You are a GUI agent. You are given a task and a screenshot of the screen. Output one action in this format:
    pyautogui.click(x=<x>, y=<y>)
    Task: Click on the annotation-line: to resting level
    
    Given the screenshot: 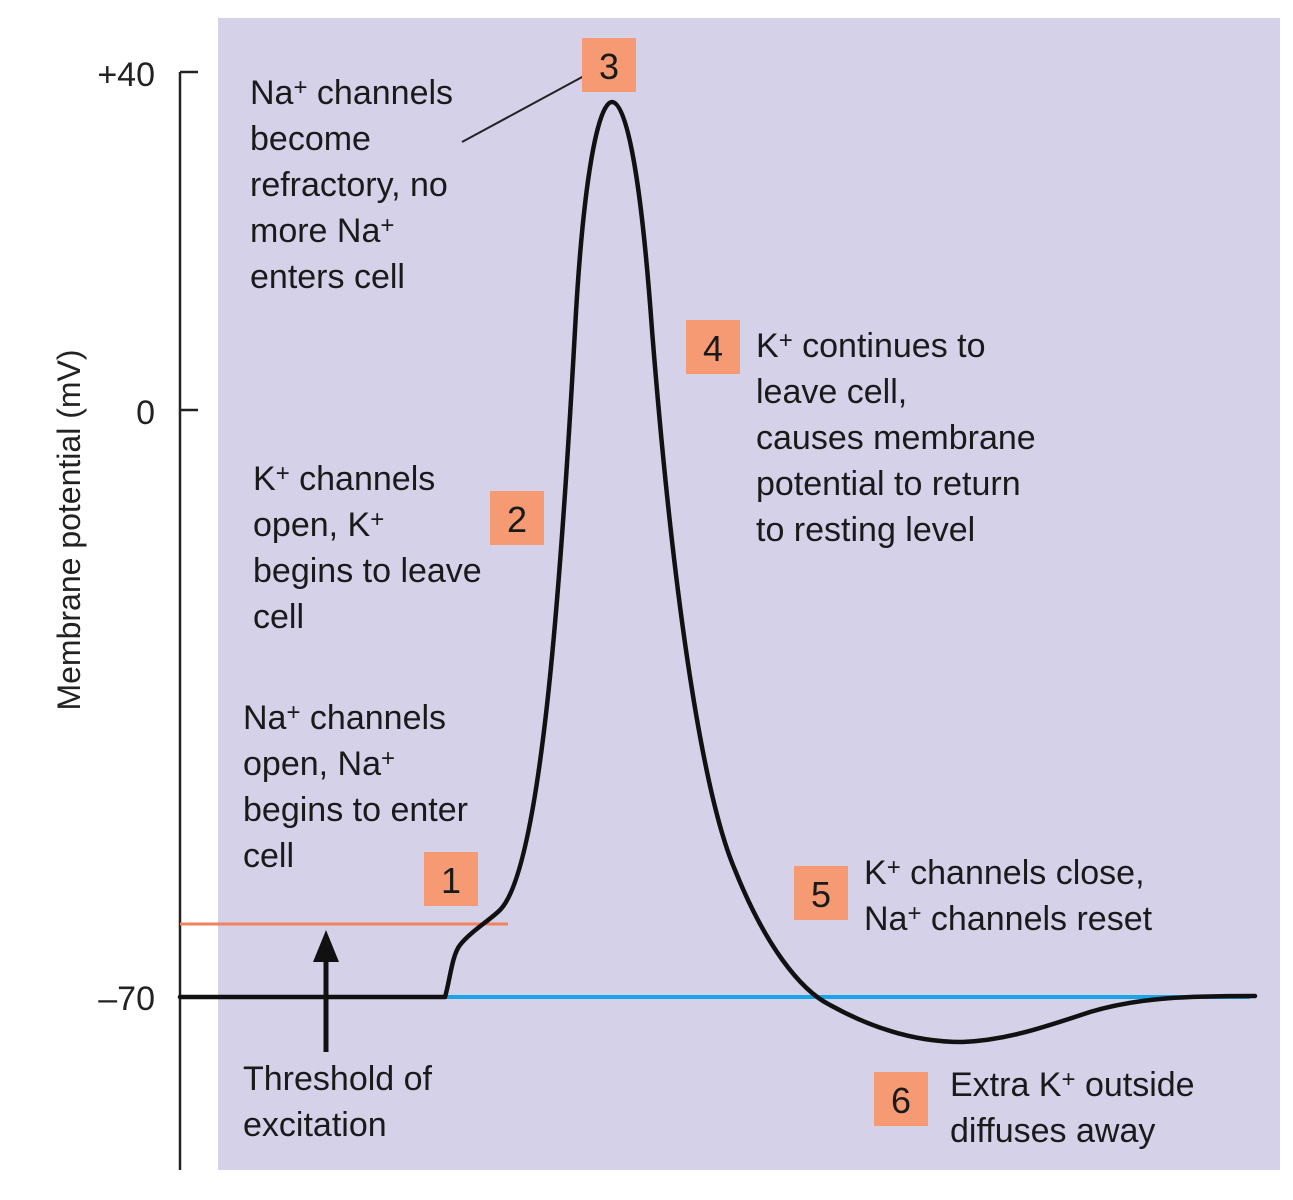 What is the action you would take?
    pyautogui.click(x=865, y=530)
    